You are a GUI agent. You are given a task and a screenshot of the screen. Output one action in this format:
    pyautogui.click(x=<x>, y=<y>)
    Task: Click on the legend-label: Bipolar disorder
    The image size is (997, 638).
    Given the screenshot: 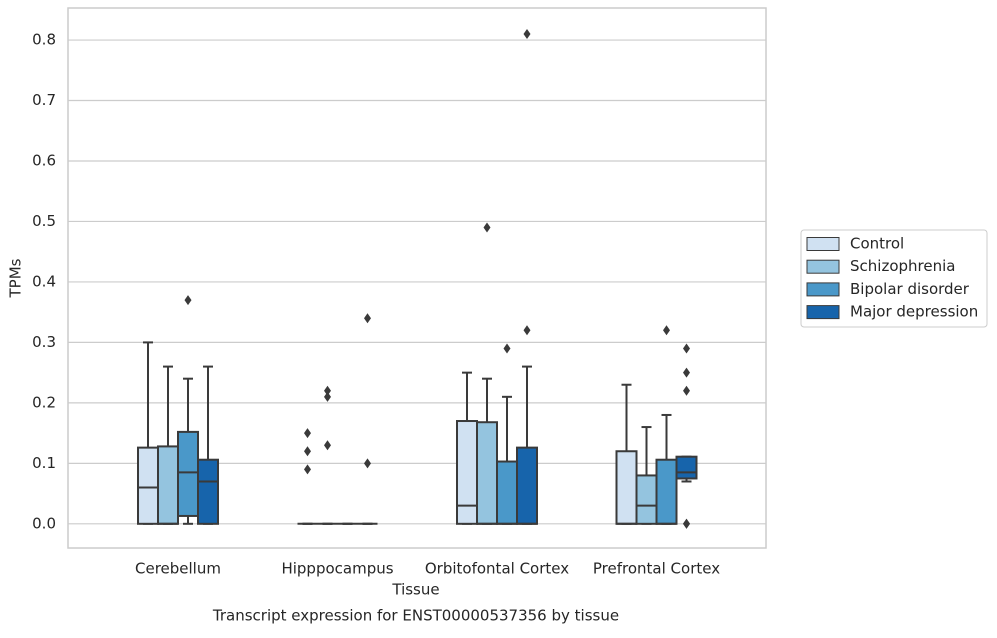 What is the action you would take?
    pyautogui.click(x=910, y=289)
    